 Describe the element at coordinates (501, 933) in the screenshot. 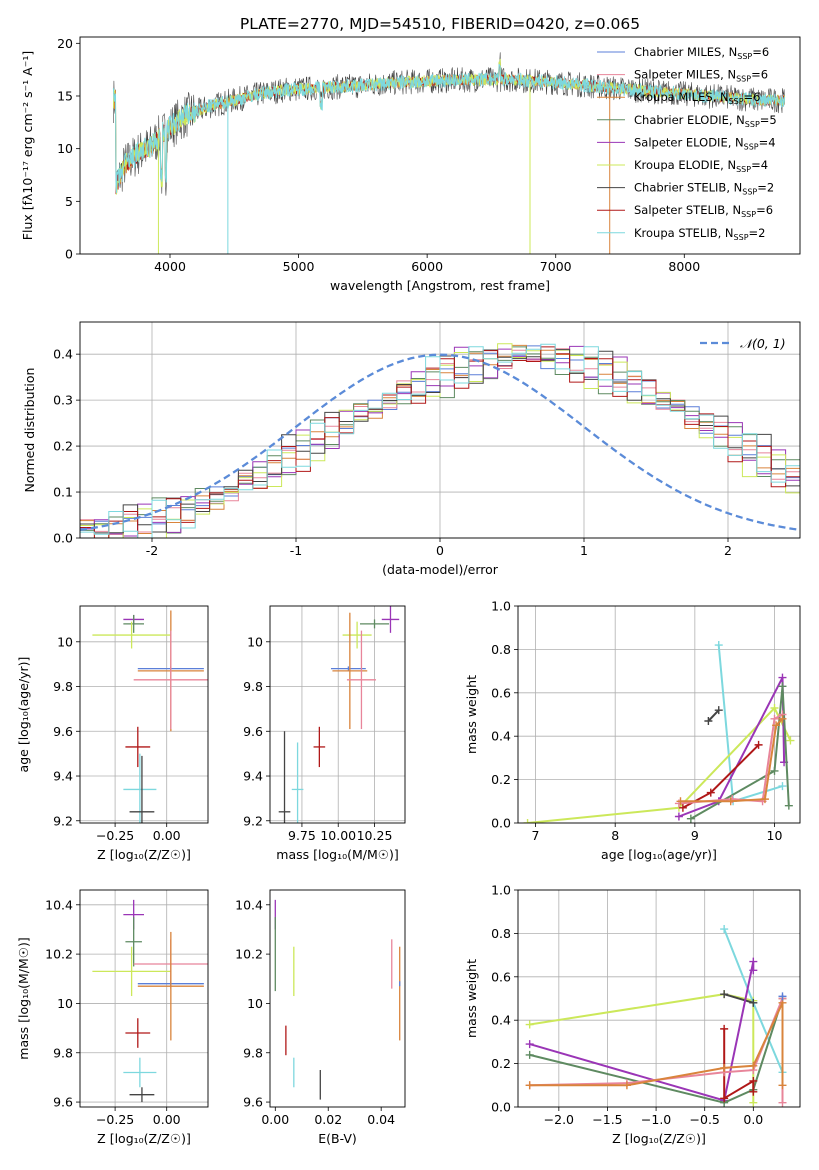

I see `y-tick-label: 0.8` at that location.